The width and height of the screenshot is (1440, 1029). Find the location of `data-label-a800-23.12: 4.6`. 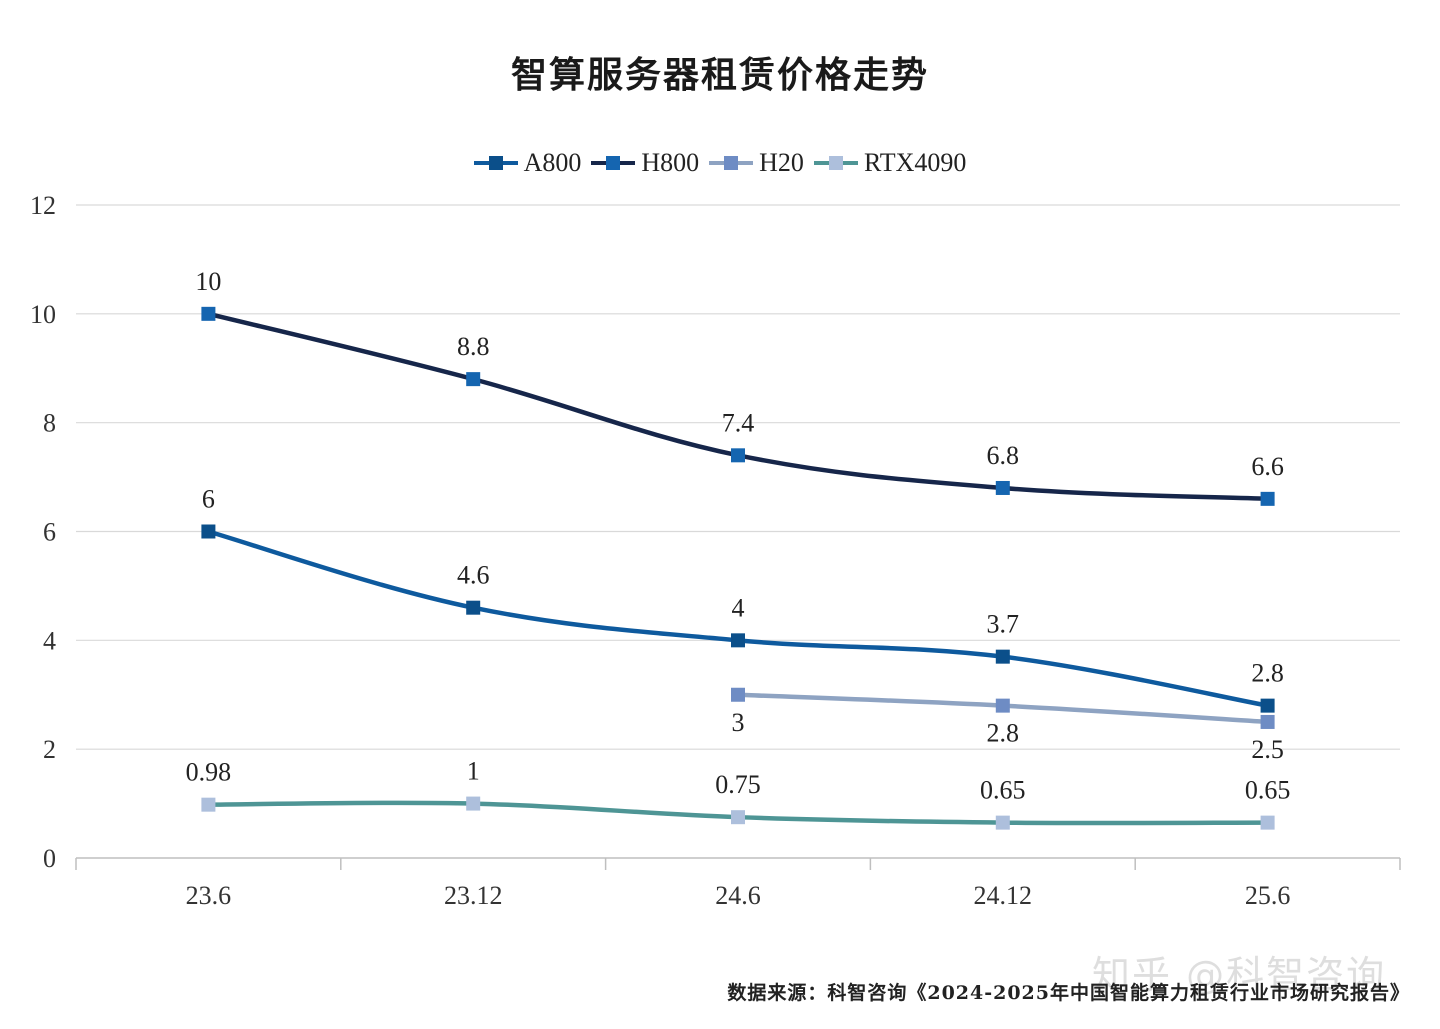

data-label-a800-23.12: 4.6 is located at coordinates (473, 575).